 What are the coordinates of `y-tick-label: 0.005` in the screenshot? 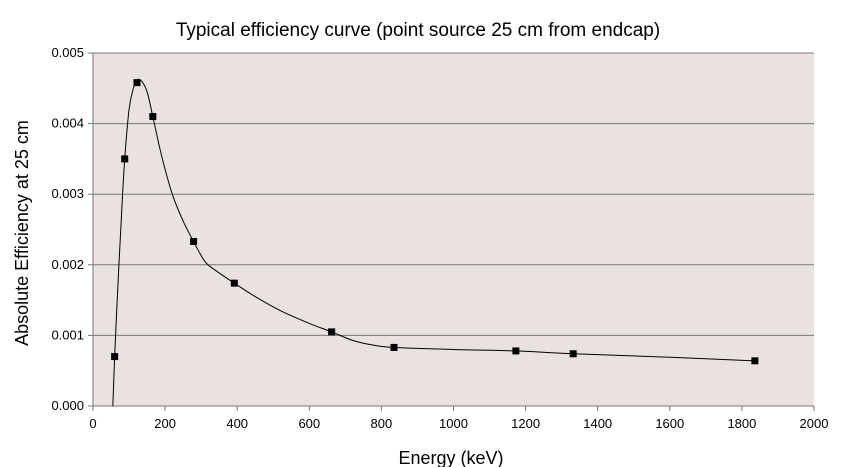 It's located at (67, 52).